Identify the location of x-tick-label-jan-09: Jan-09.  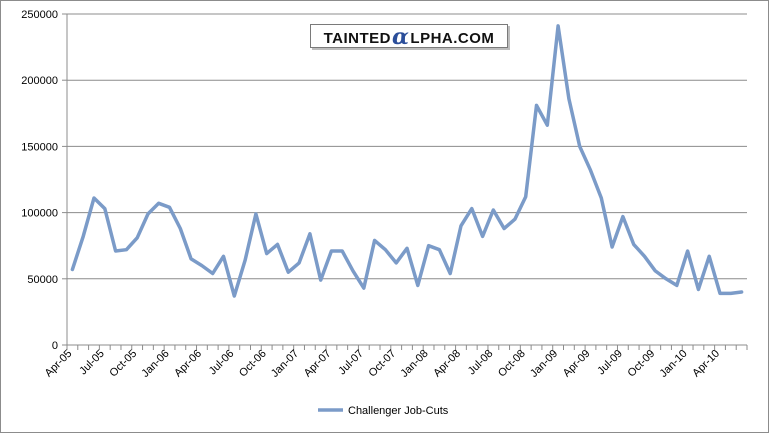
(544, 364).